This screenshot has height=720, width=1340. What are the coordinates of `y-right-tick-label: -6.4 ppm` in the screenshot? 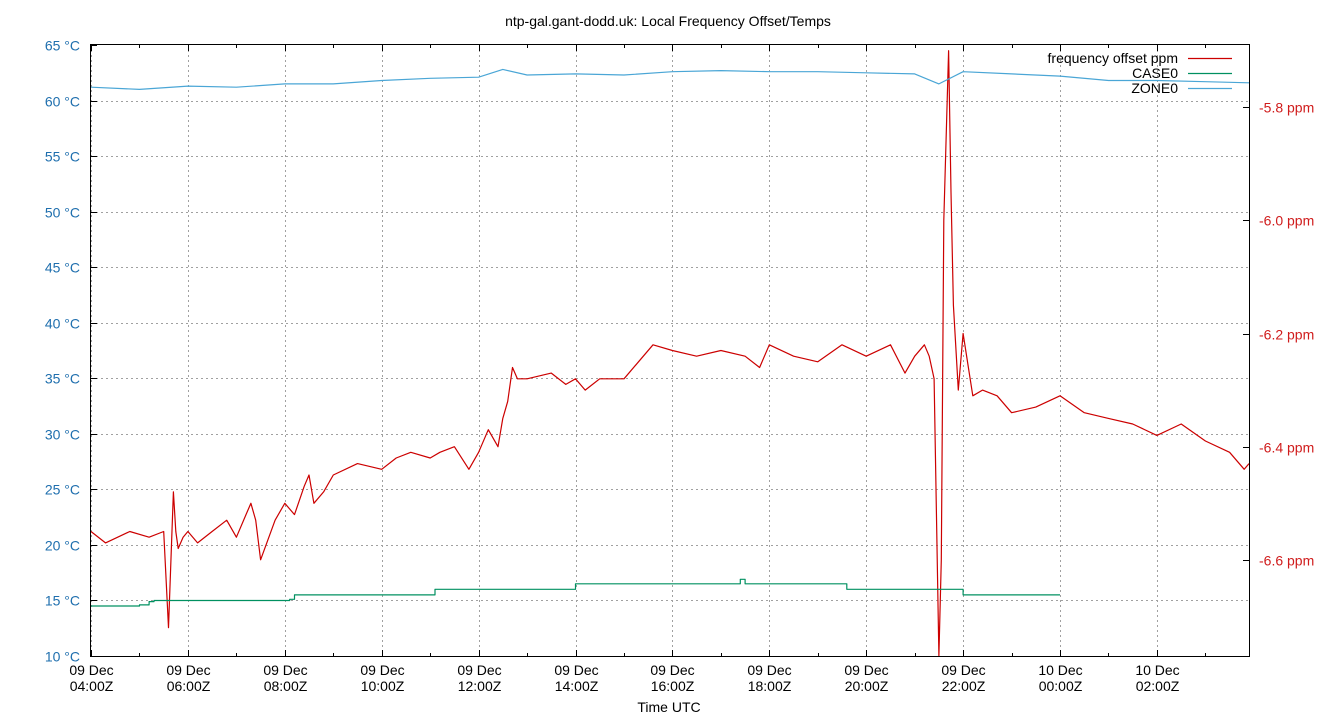 It's located at (1286, 448).